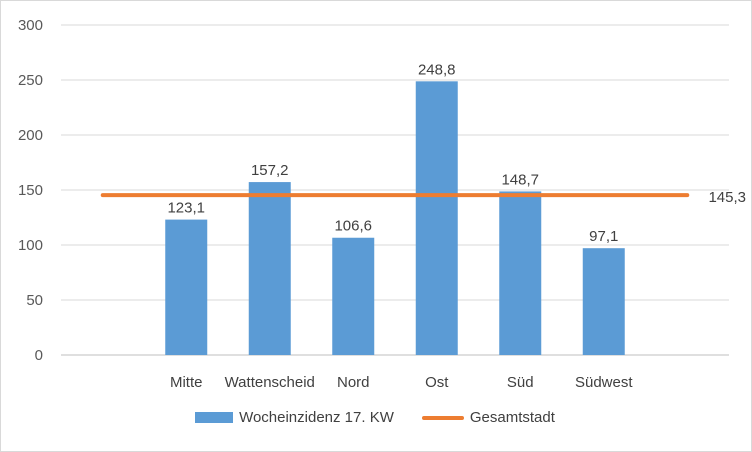  I want to click on line-value-label: 145,3, so click(727, 197).